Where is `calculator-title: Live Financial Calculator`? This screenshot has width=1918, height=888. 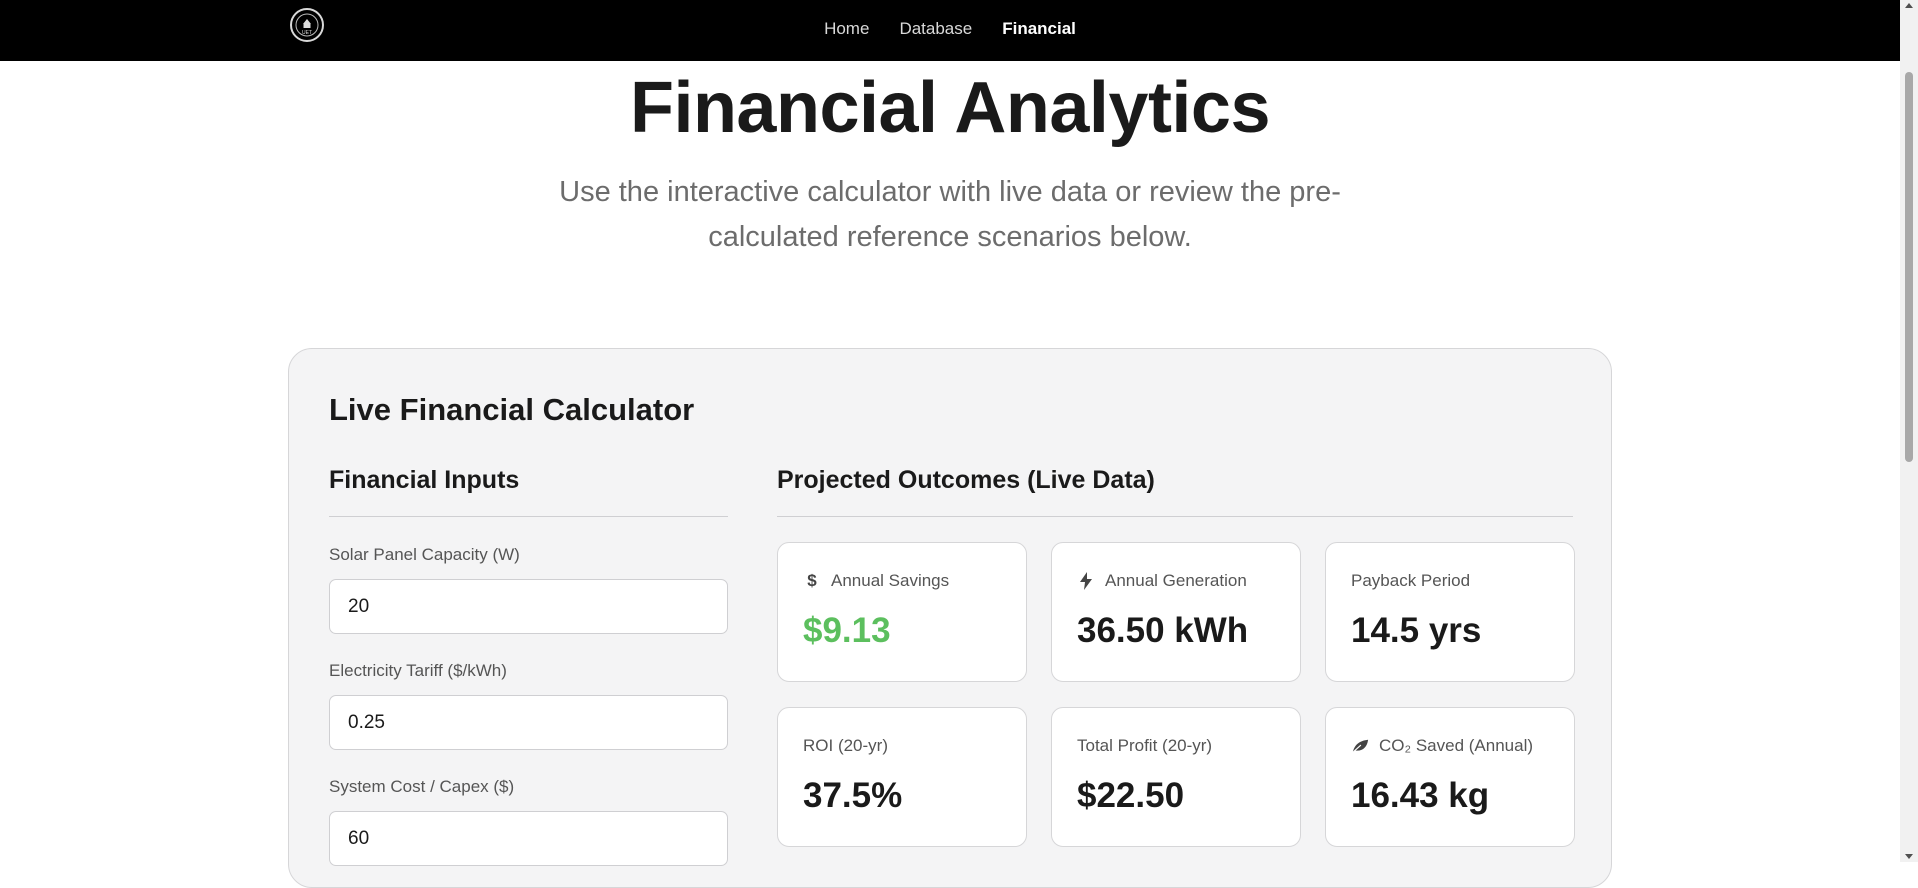 calculator-title: Live Financial Calculator is located at coordinates (512, 409).